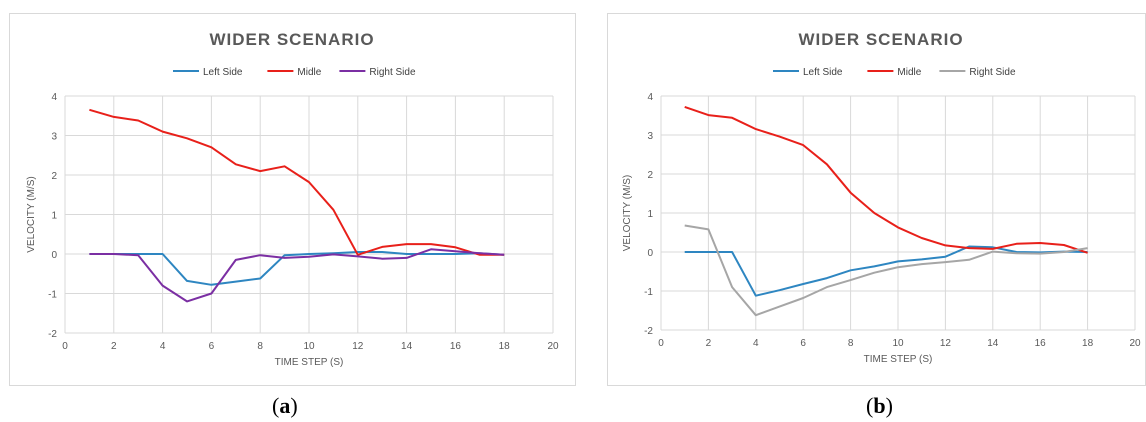  Describe the element at coordinates (285, 405) in the screenshot. I see `caption-a: (a)` at that location.